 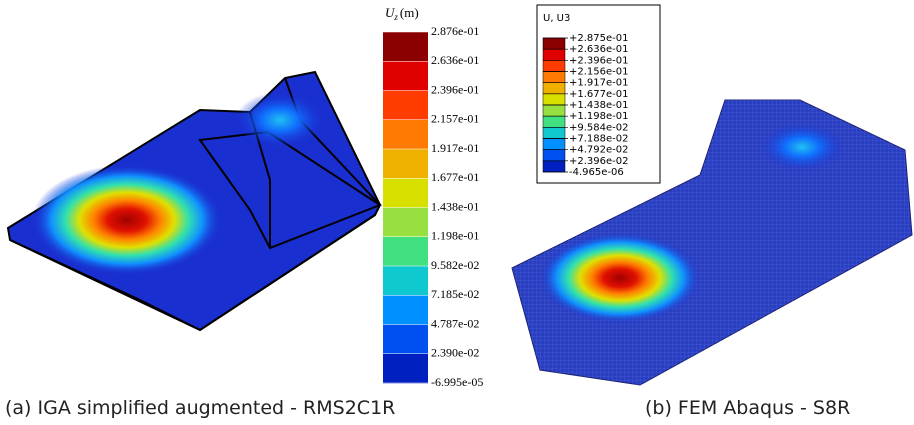 What do you see at coordinates (390, 12) in the screenshot?
I see `symbol: U` at bounding box center [390, 12].